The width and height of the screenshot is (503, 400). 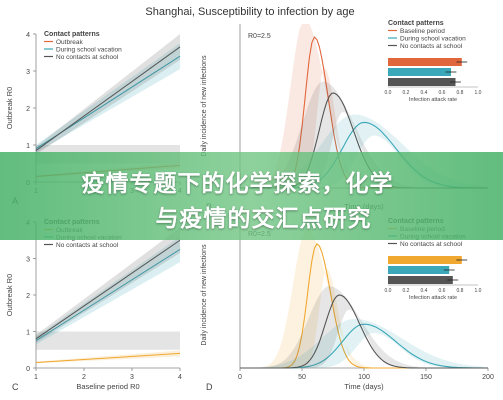 I want to click on panel-letter: D, so click(x=209, y=387).